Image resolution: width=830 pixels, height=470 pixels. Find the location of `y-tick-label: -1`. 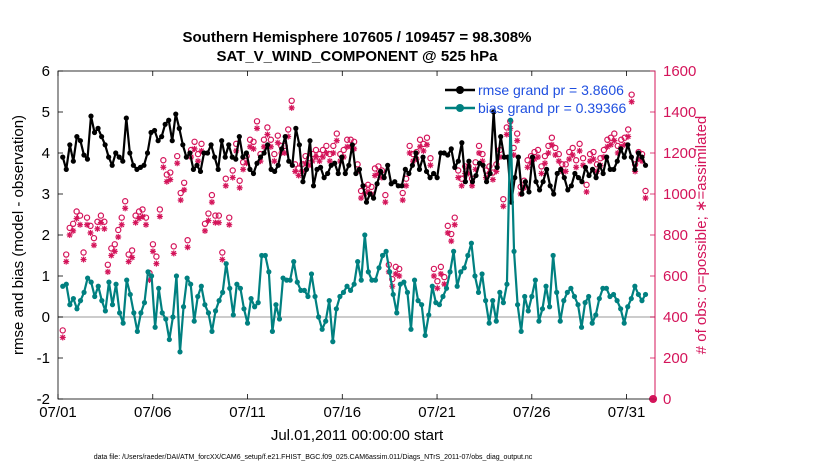

y-tick-label: -1 is located at coordinates (43, 358).